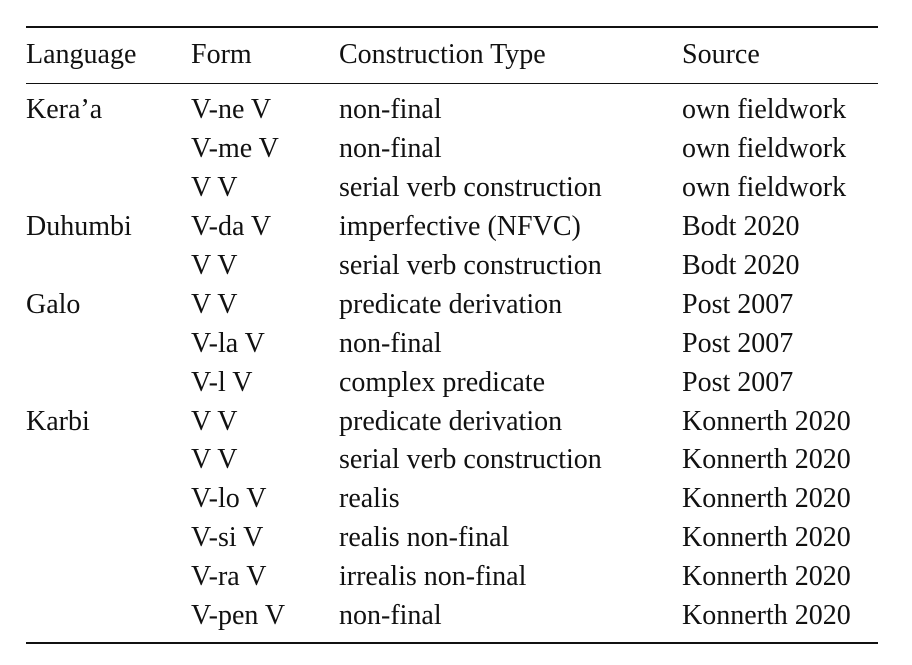 The height and width of the screenshot is (665, 912). Describe the element at coordinates (460, 227) in the screenshot. I see `cell-construction-type: imperfective (NFVC)` at that location.